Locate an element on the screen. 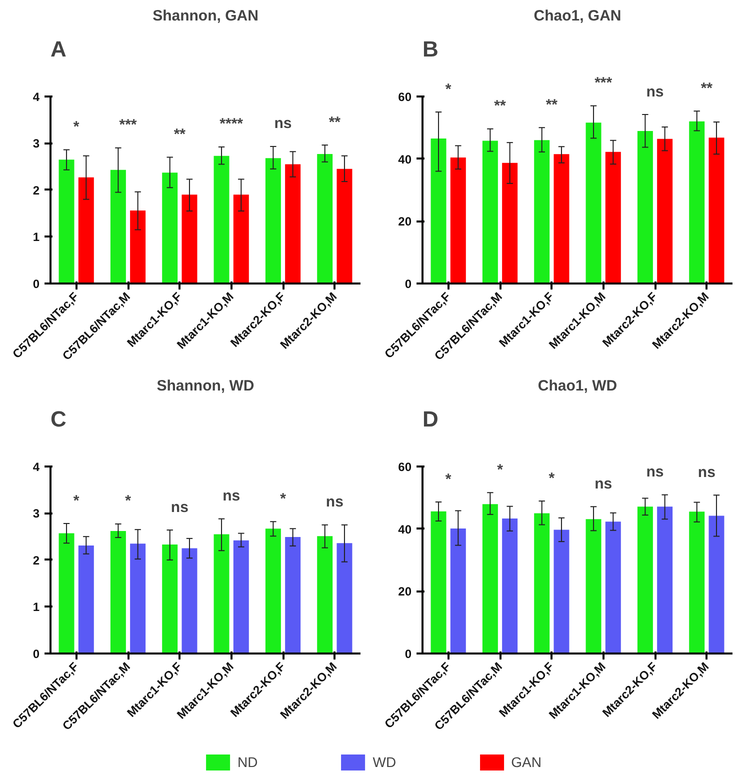  text: C is located at coordinates (58, 419).